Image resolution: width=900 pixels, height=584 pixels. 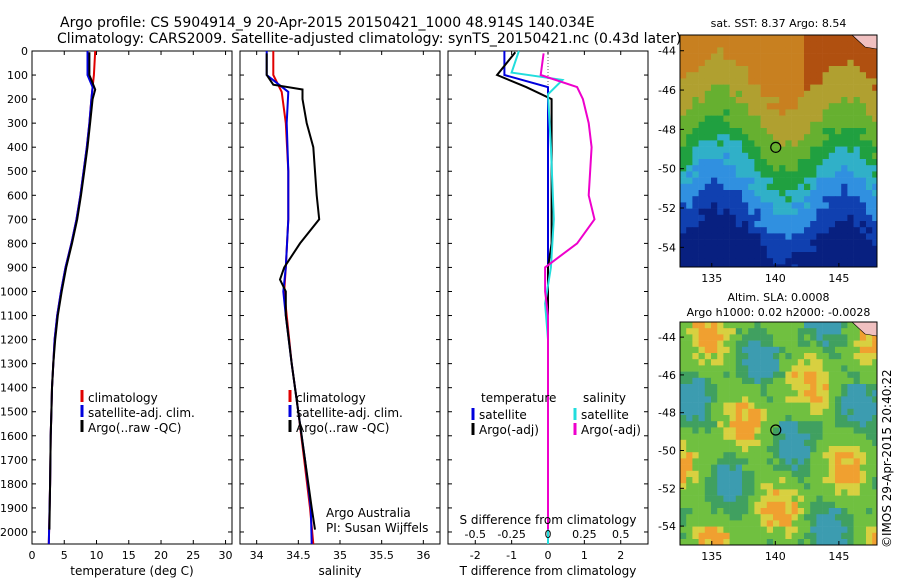 What do you see at coordinates (14, 316) in the screenshot?
I see `depth-tick-label: 1100` at bounding box center [14, 316].